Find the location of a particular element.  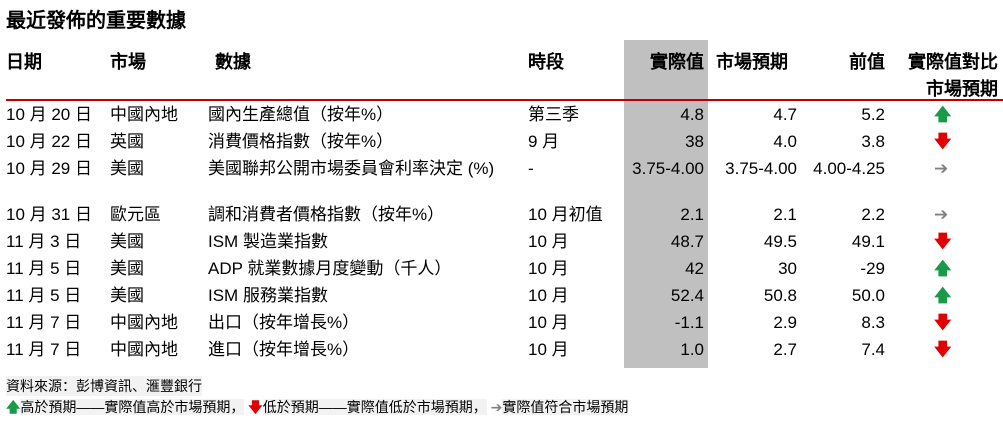

table-row: 11 月 7 日 中國內地 進口（按年增長%） 10 月 1.0 2.7 7.4 🡇 is located at coordinates (501, 350).